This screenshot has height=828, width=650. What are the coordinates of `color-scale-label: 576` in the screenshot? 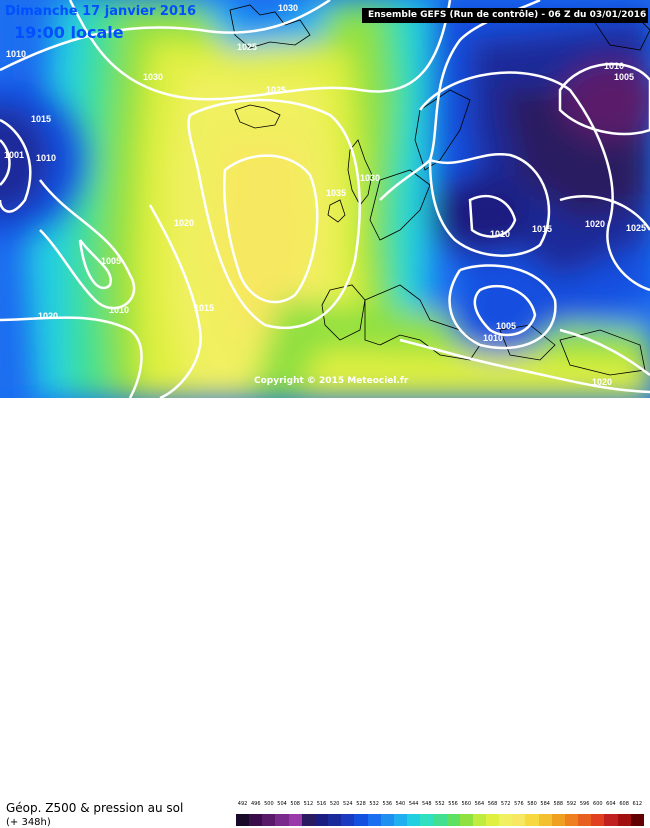 It's located at (519, 804).